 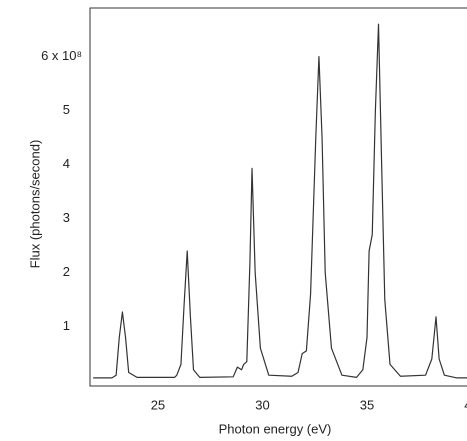 What do you see at coordinates (66, 109) in the screenshot?
I see `y-tick-label: 5` at bounding box center [66, 109].